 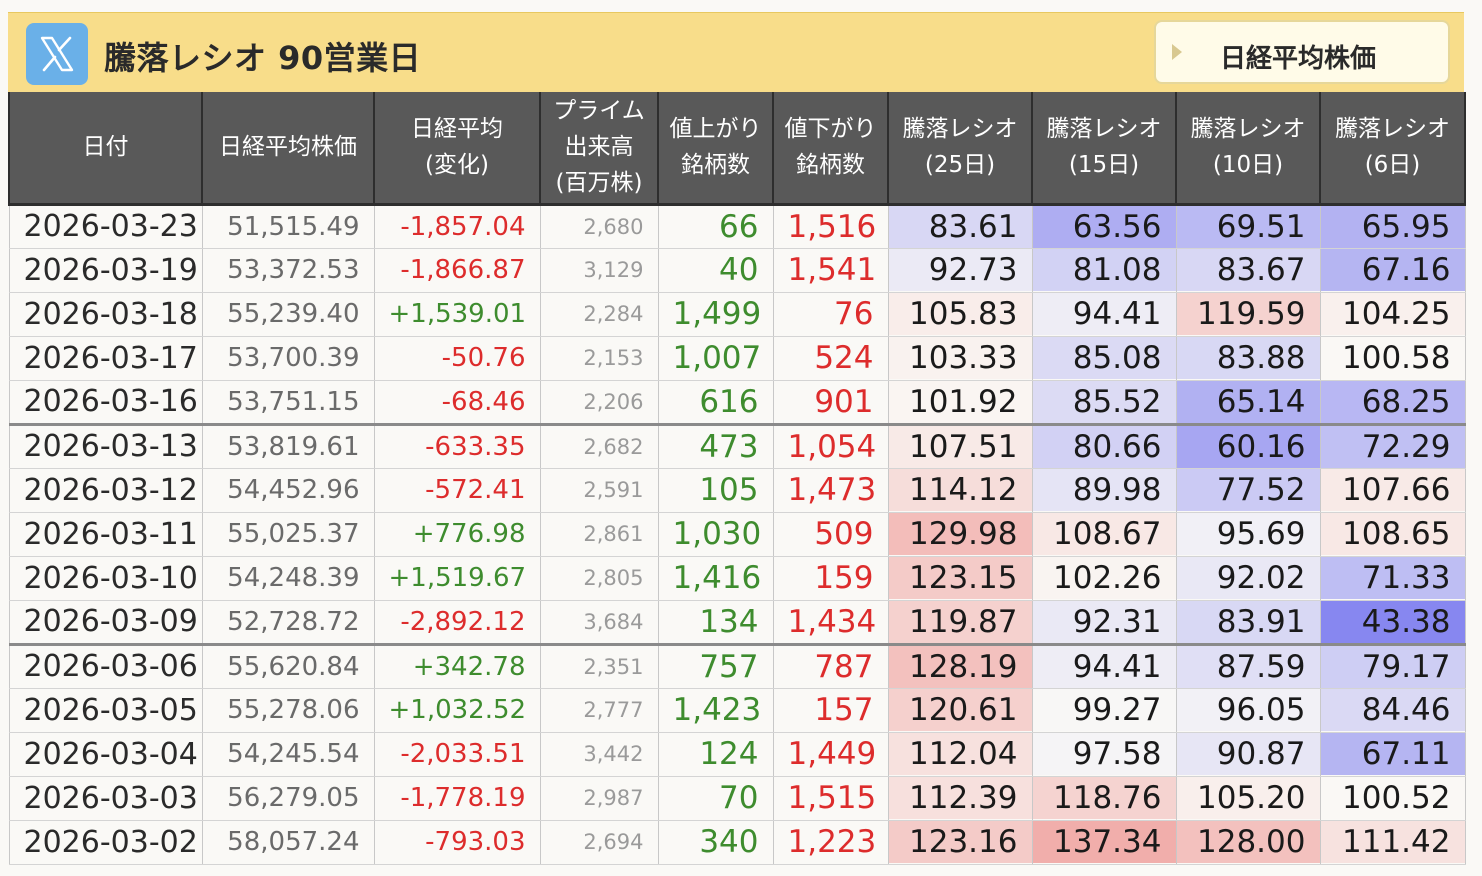 What do you see at coordinates (960, 754) in the screenshot?
I see `ratio-25-cell: 112.04` at bounding box center [960, 754].